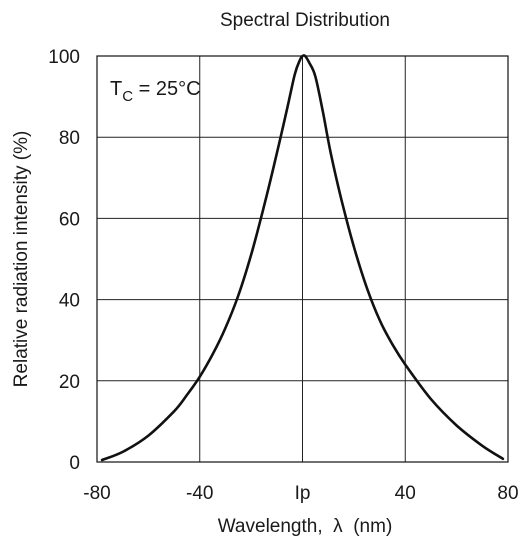  I want to click on y-tick-label: 0, so click(74, 463).